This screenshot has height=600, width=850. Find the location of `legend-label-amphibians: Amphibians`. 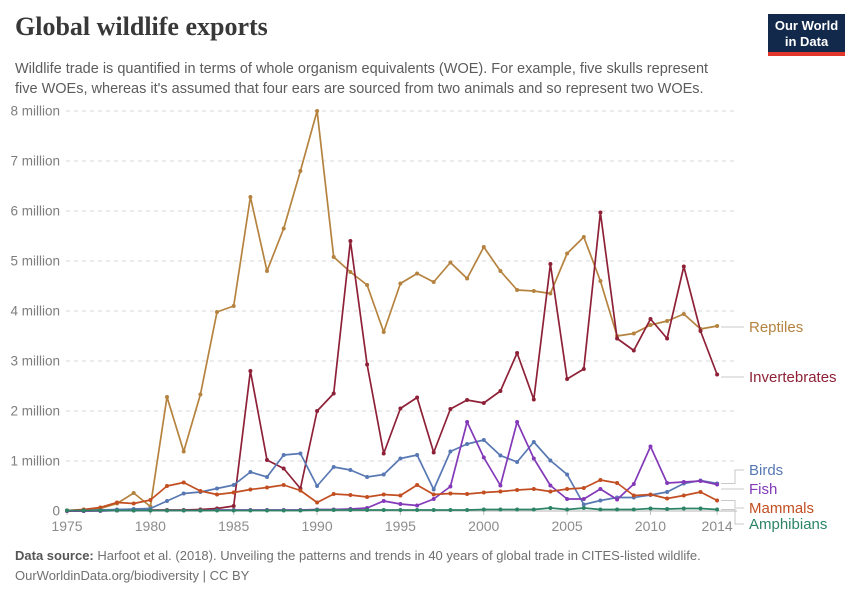

legend-label-amphibians: Amphibians is located at coordinates (788, 524).